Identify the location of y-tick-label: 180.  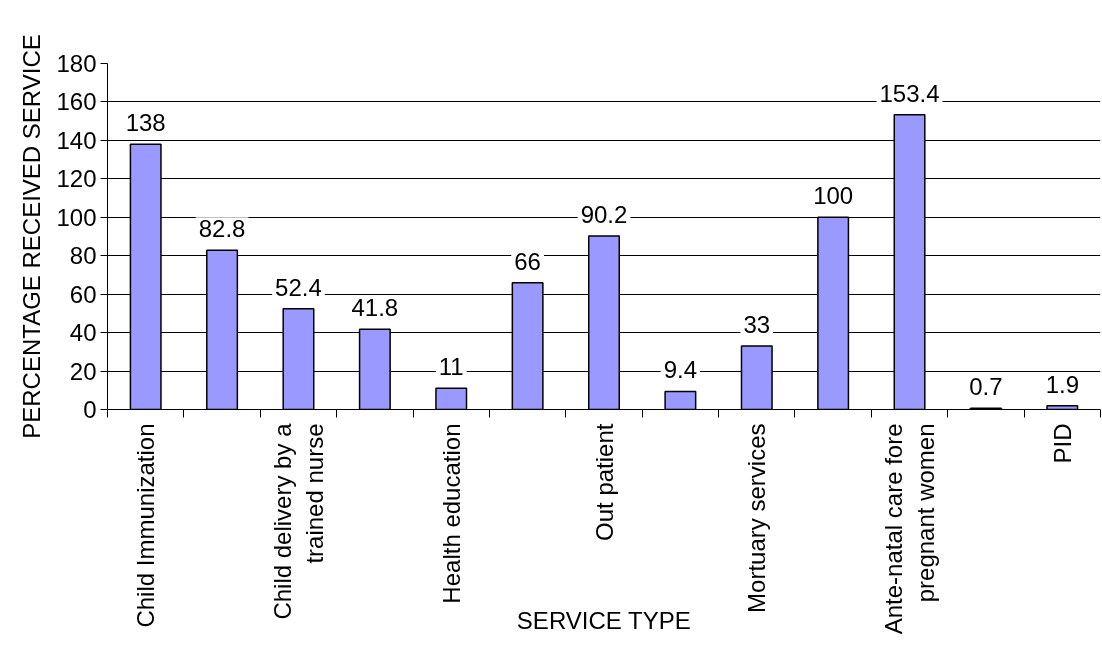
(76, 63).